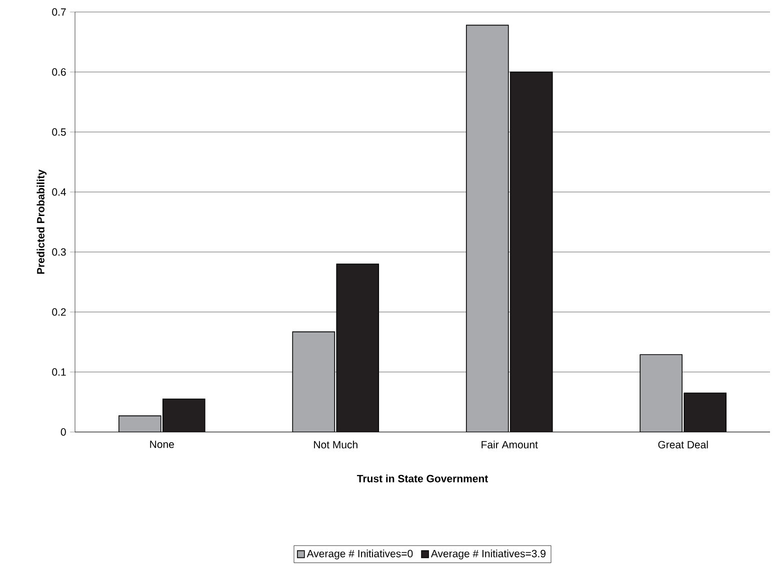 The image size is (782, 574). Describe the element at coordinates (59, 192) in the screenshot. I see `y-tick-label: 0.4` at that location.